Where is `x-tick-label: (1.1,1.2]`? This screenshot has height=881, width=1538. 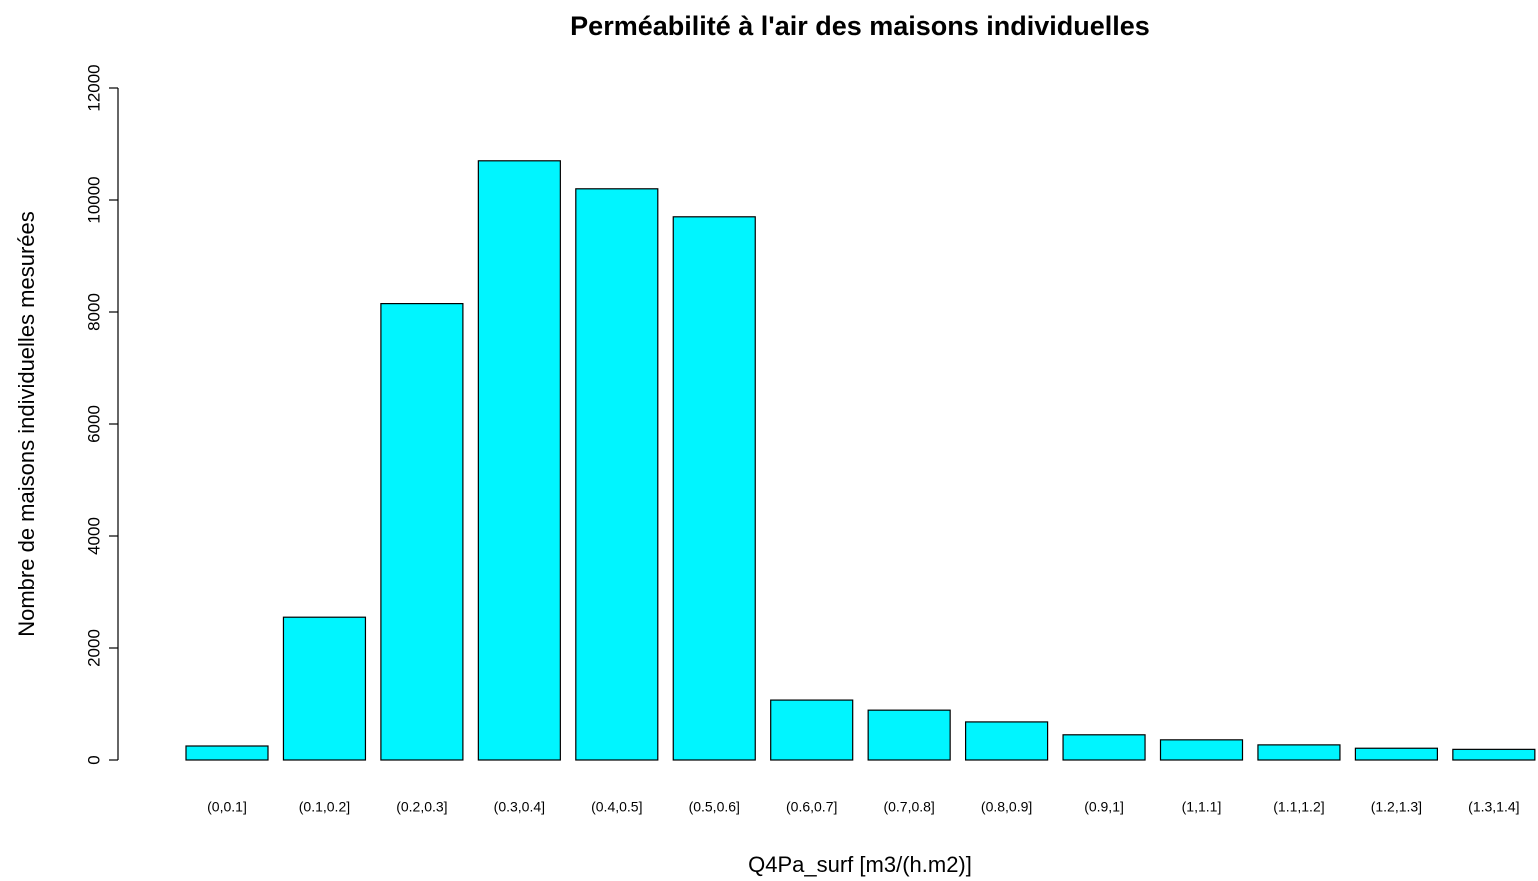
x-tick-label: (1.1,1.2] is located at coordinates (1298, 807).